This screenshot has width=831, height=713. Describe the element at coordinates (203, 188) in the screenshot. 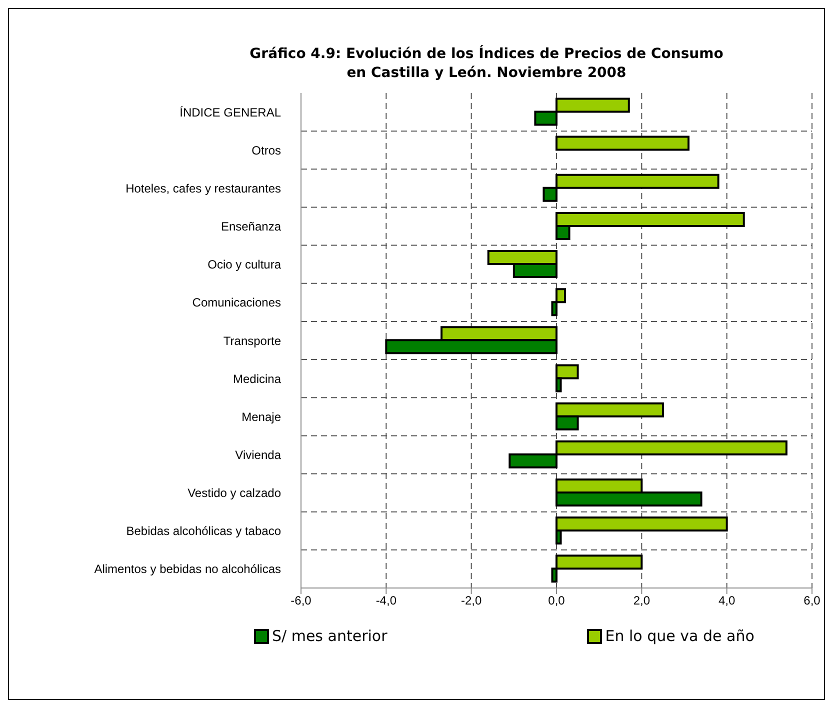

I see `y-tick-label: Hoteles, cafes y restaurantes` at that location.